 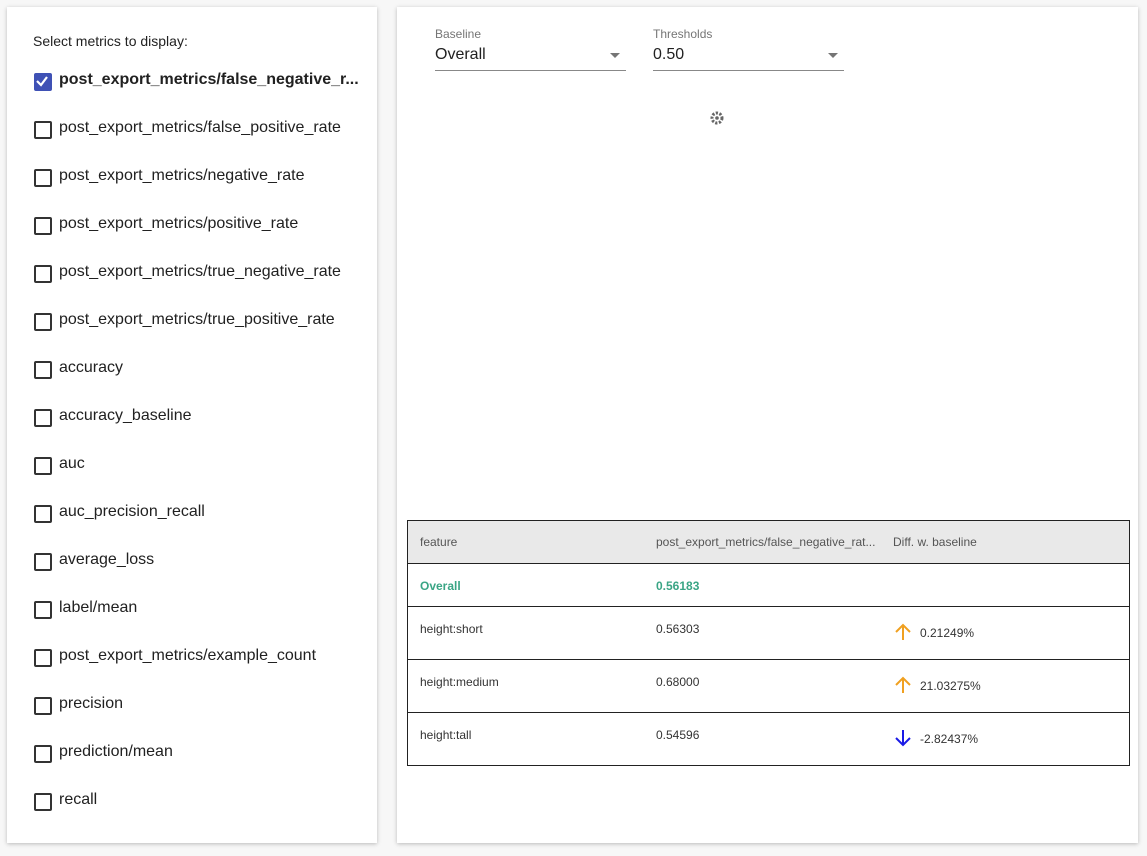 What do you see at coordinates (677, 735) in the screenshot?
I see `value-cell: 0.54596` at bounding box center [677, 735].